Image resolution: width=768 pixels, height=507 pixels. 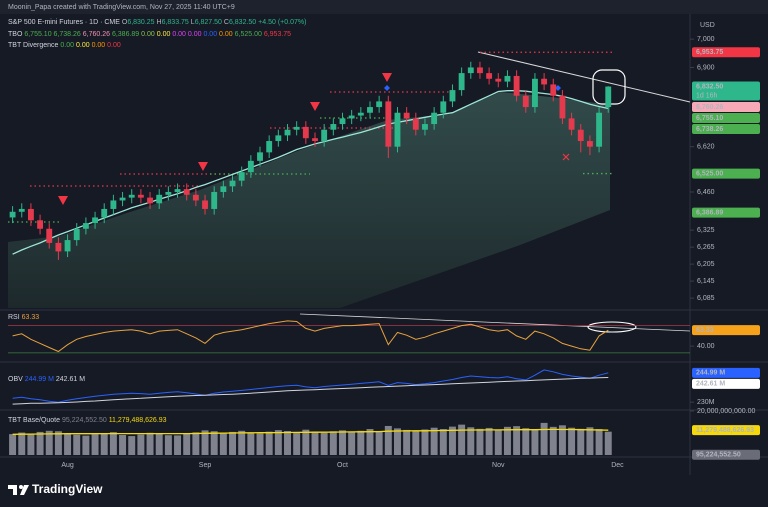 I want to click on footer, so click(x=384, y=491).